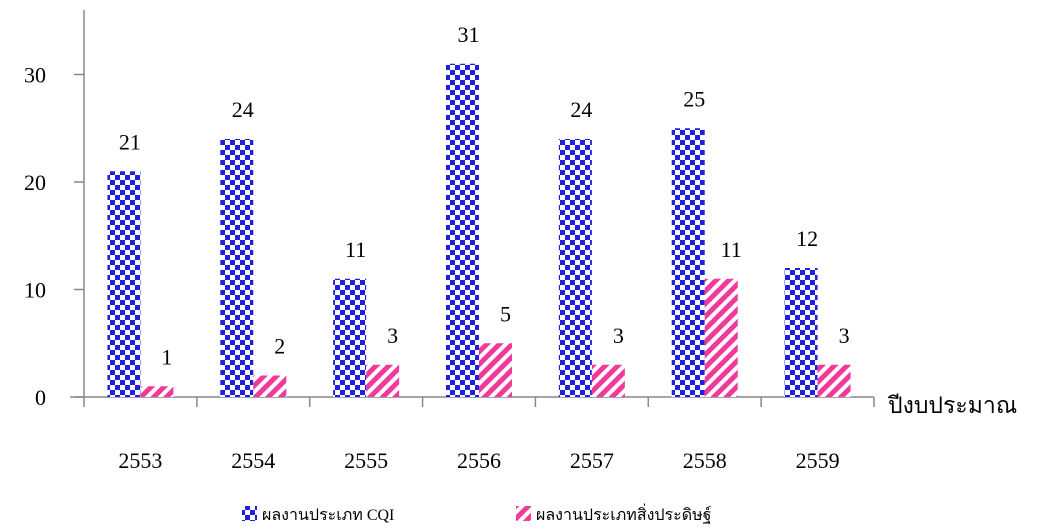 This screenshot has height=529, width=1053. I want to click on x-axis-title: ปีงบประมาณ, so click(952, 405).